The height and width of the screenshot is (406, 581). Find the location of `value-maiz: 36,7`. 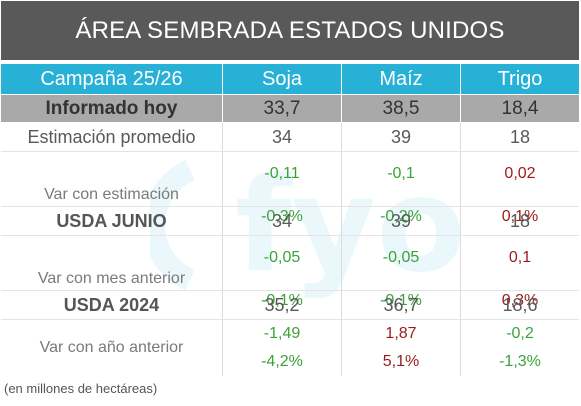

value-maiz: 36,7 is located at coordinates (401, 305).